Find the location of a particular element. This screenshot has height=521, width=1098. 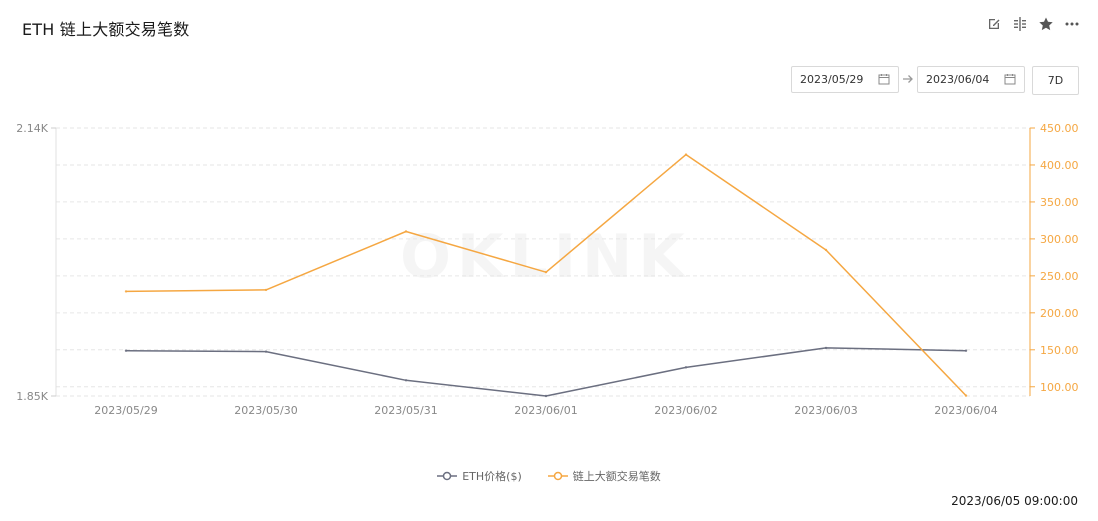

x-axis-tick-label: 2023/06/04 is located at coordinates (965, 410).